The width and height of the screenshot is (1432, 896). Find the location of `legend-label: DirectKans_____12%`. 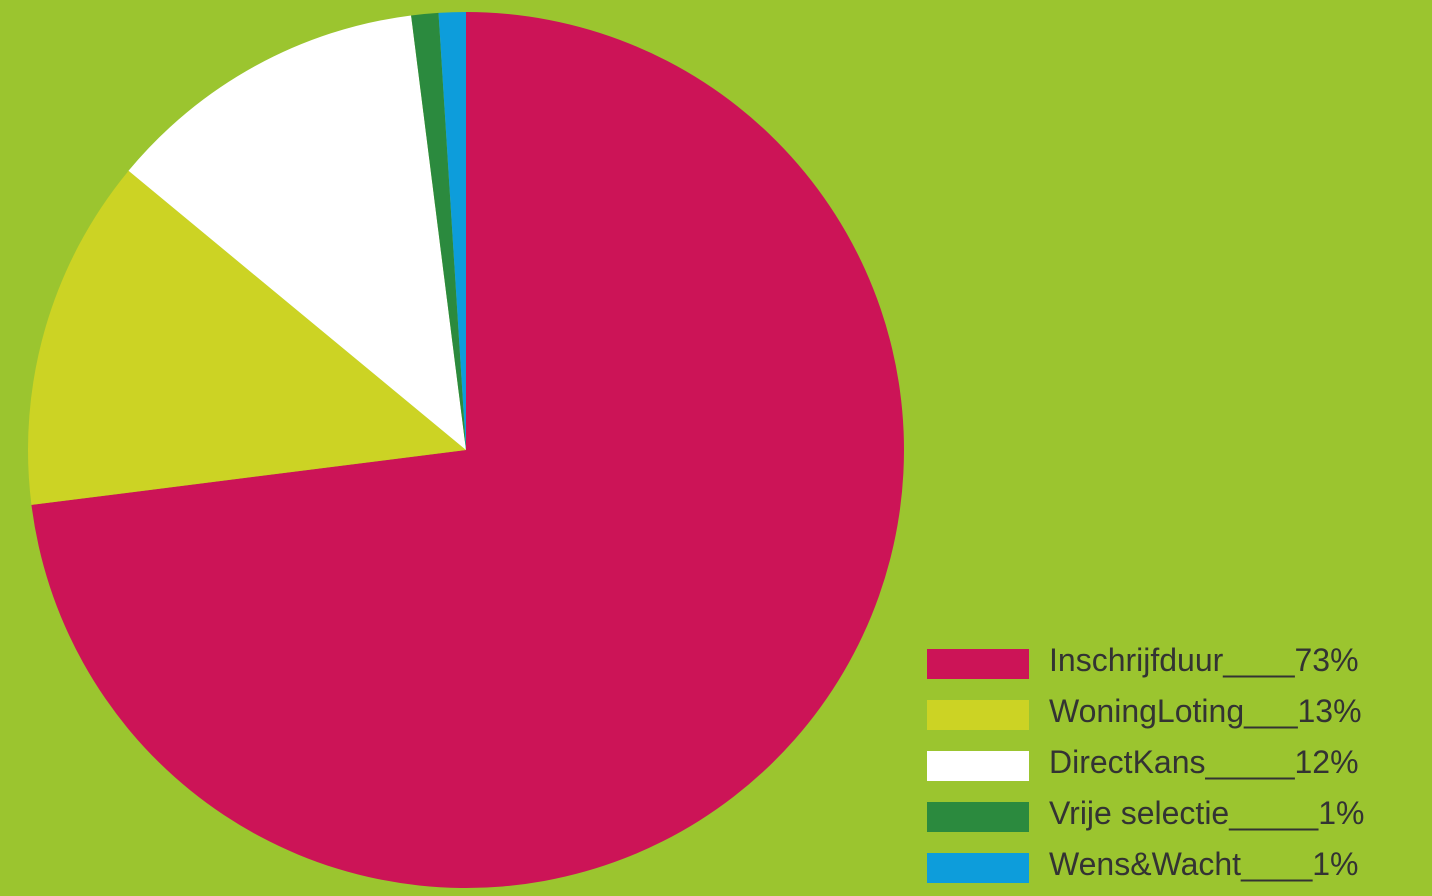

legend-label: DirectKans_____12% is located at coordinates (1204, 762).